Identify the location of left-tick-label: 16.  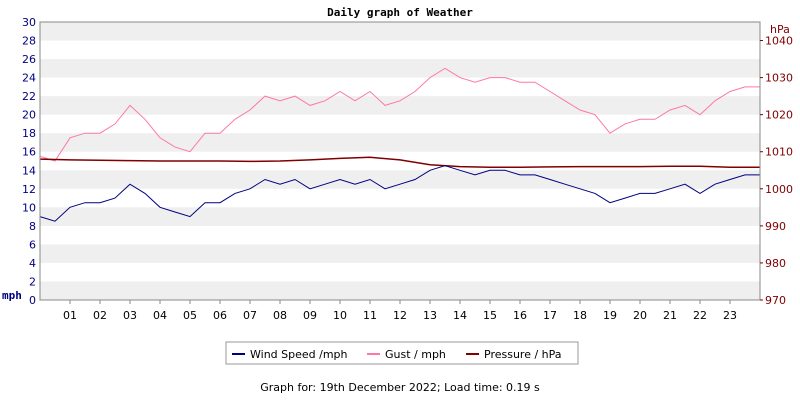
(29, 152).